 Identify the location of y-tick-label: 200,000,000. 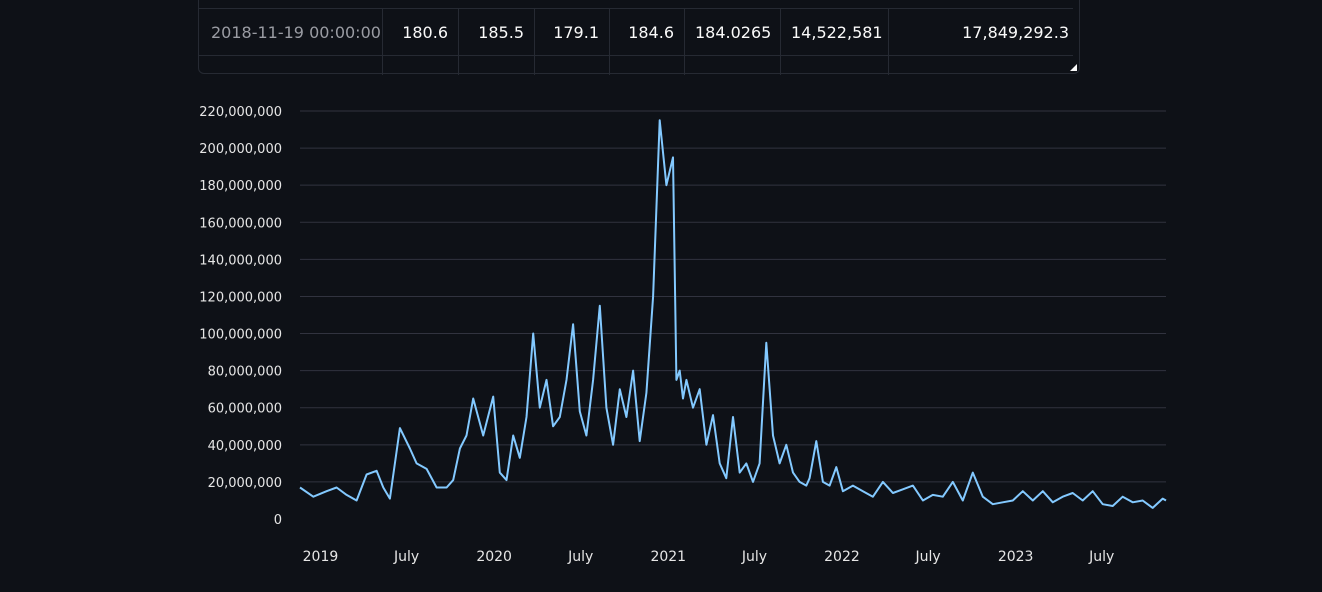
(240, 149).